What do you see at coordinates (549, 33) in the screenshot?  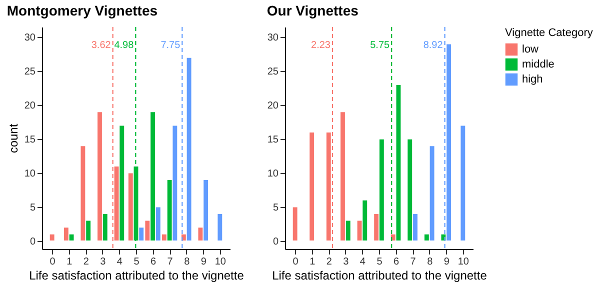 I see `legend-title: Vignette Category` at bounding box center [549, 33].